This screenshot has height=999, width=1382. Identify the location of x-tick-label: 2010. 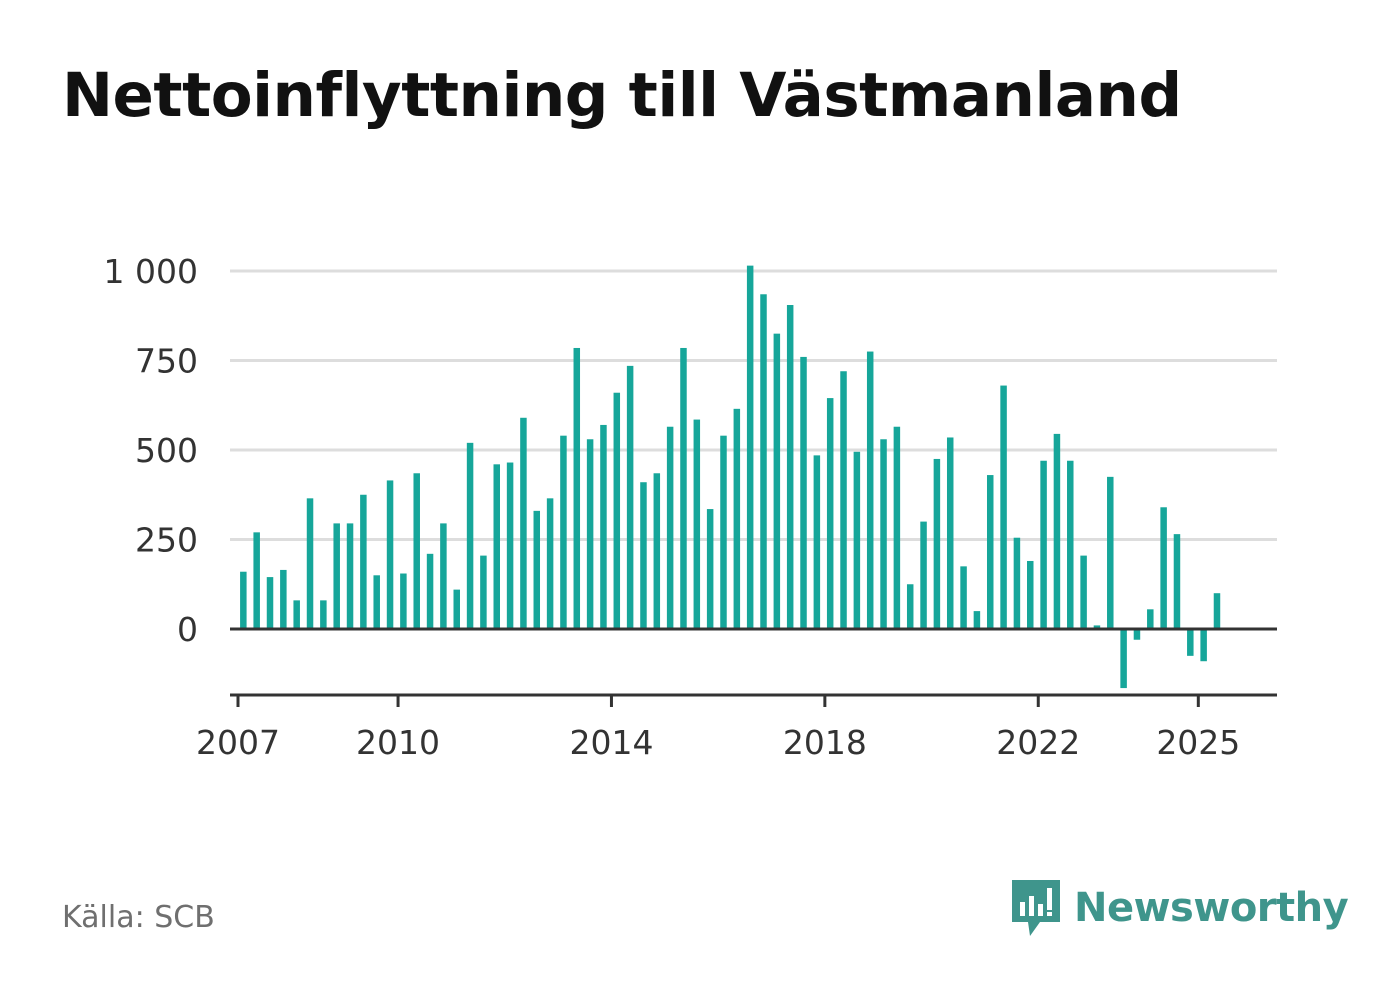
(398, 742).